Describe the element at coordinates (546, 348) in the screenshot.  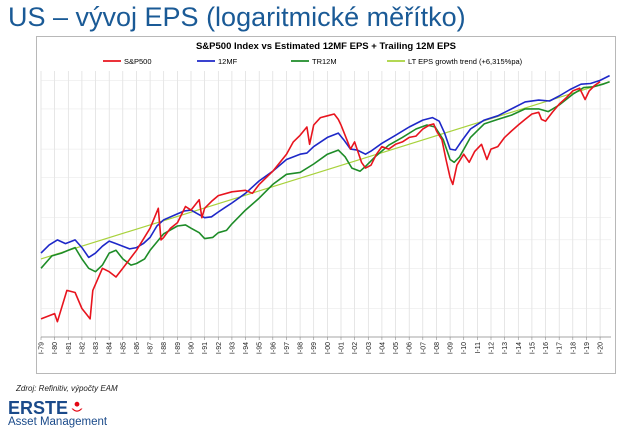
I see `x-tick-label: I-16` at that location.